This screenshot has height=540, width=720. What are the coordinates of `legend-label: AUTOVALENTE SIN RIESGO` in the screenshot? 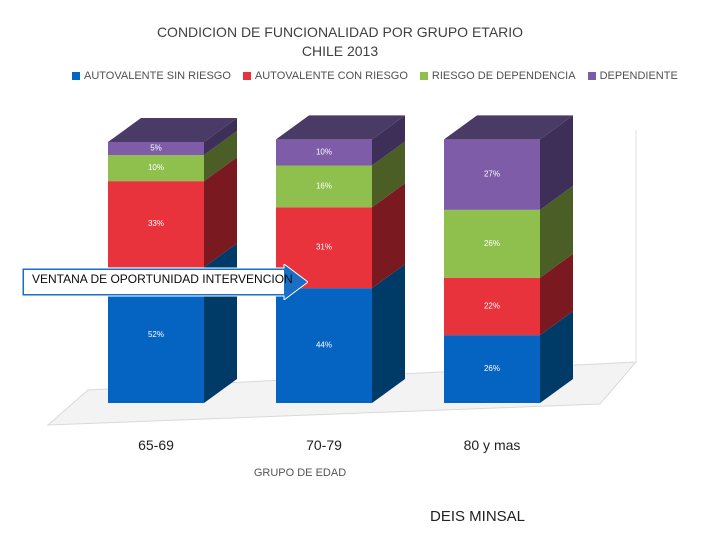 It's located at (157, 76).